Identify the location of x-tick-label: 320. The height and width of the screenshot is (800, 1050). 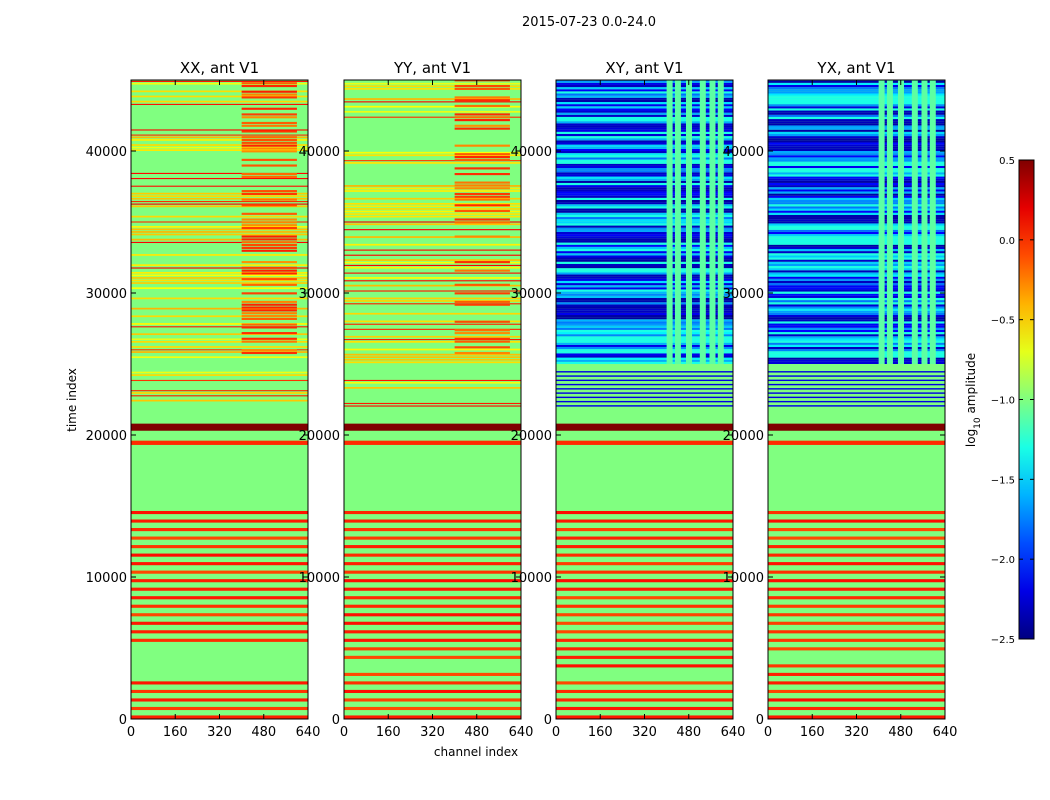
(856, 732).